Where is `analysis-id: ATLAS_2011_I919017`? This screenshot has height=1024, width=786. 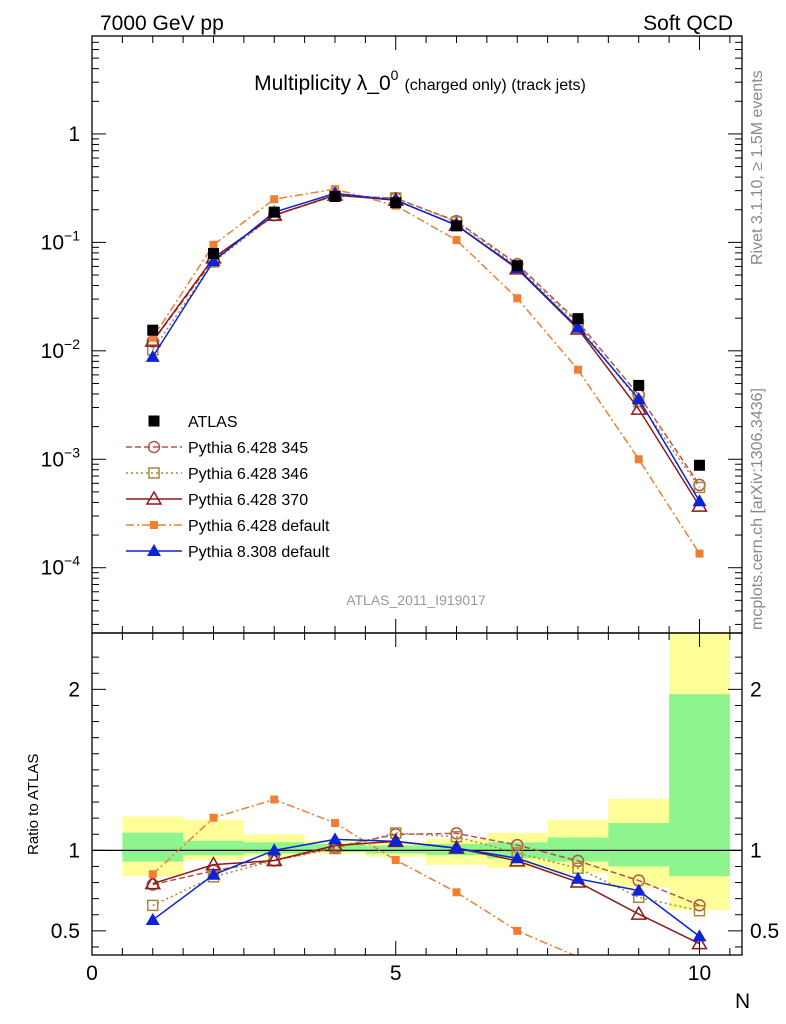
analysis-id: ATLAS_2011_I919017 is located at coordinates (416, 600).